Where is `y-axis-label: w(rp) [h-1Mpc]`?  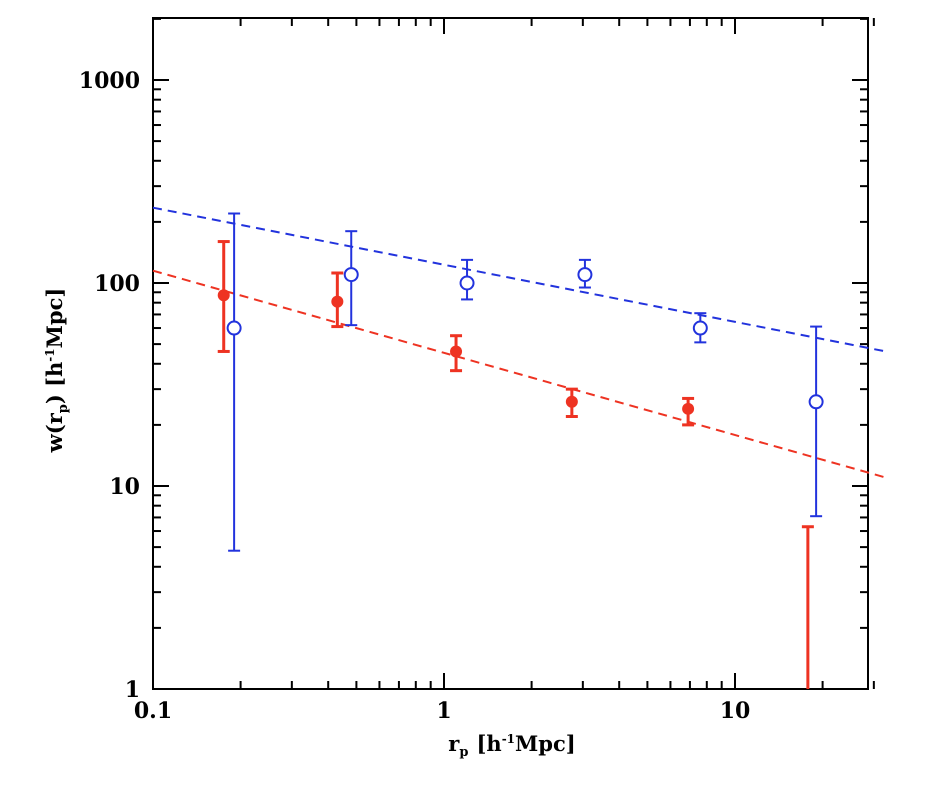 y-axis-label: w(rp) [h-1Mpc] is located at coordinates (56, 371).